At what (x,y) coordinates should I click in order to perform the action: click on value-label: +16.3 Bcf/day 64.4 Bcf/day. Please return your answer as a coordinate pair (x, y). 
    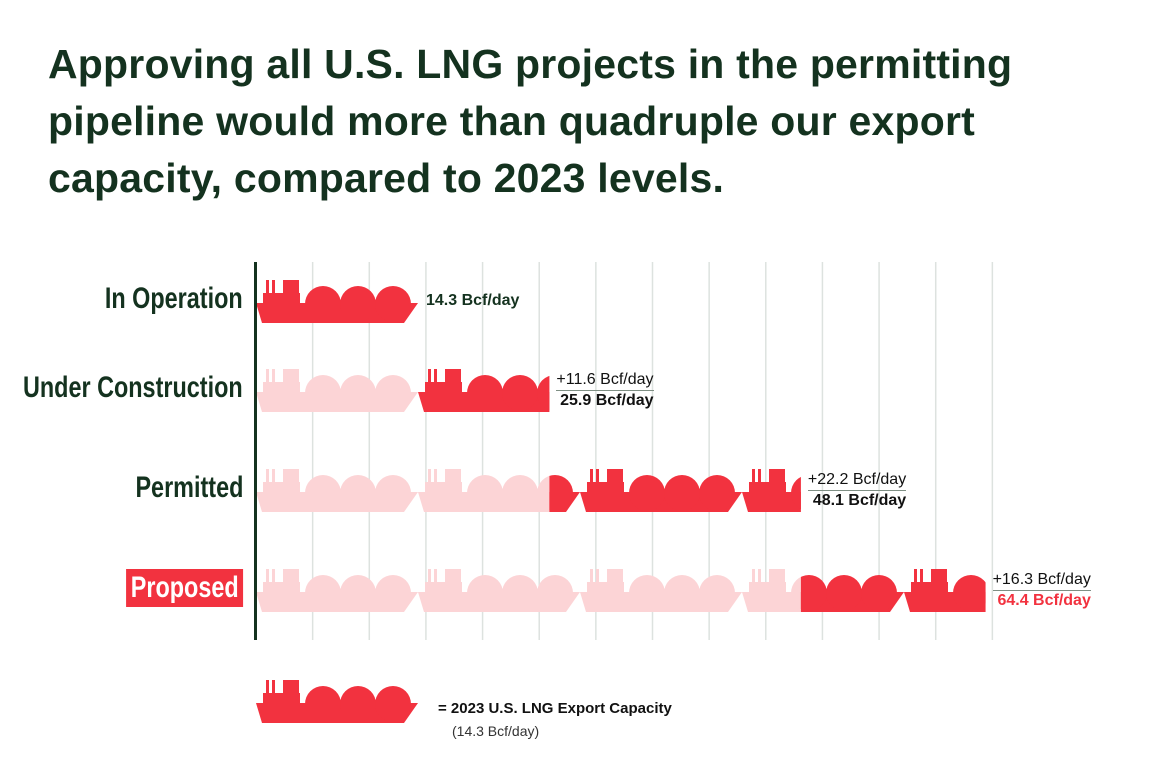
    Looking at the image, I should click on (1041, 590).